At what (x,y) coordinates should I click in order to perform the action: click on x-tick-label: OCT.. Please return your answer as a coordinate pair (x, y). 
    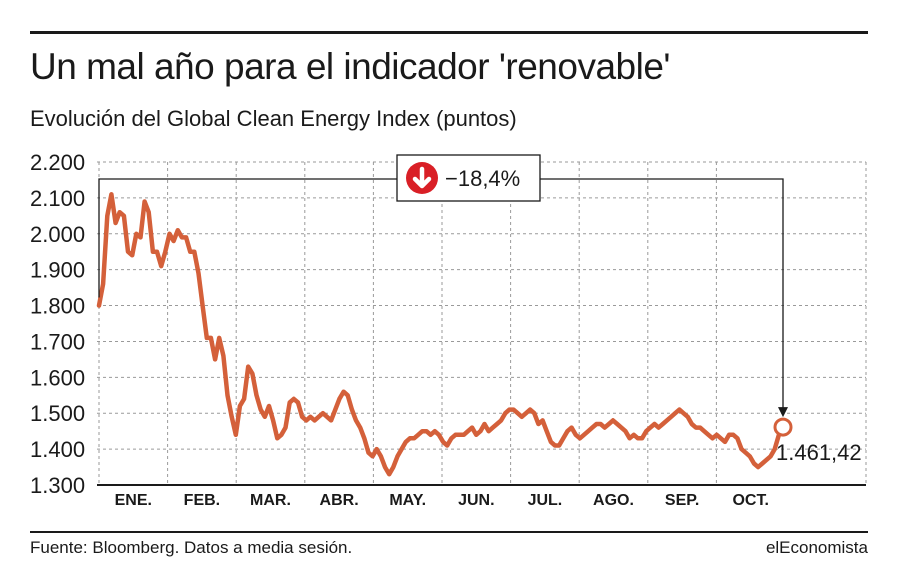
    Looking at the image, I should click on (750, 500).